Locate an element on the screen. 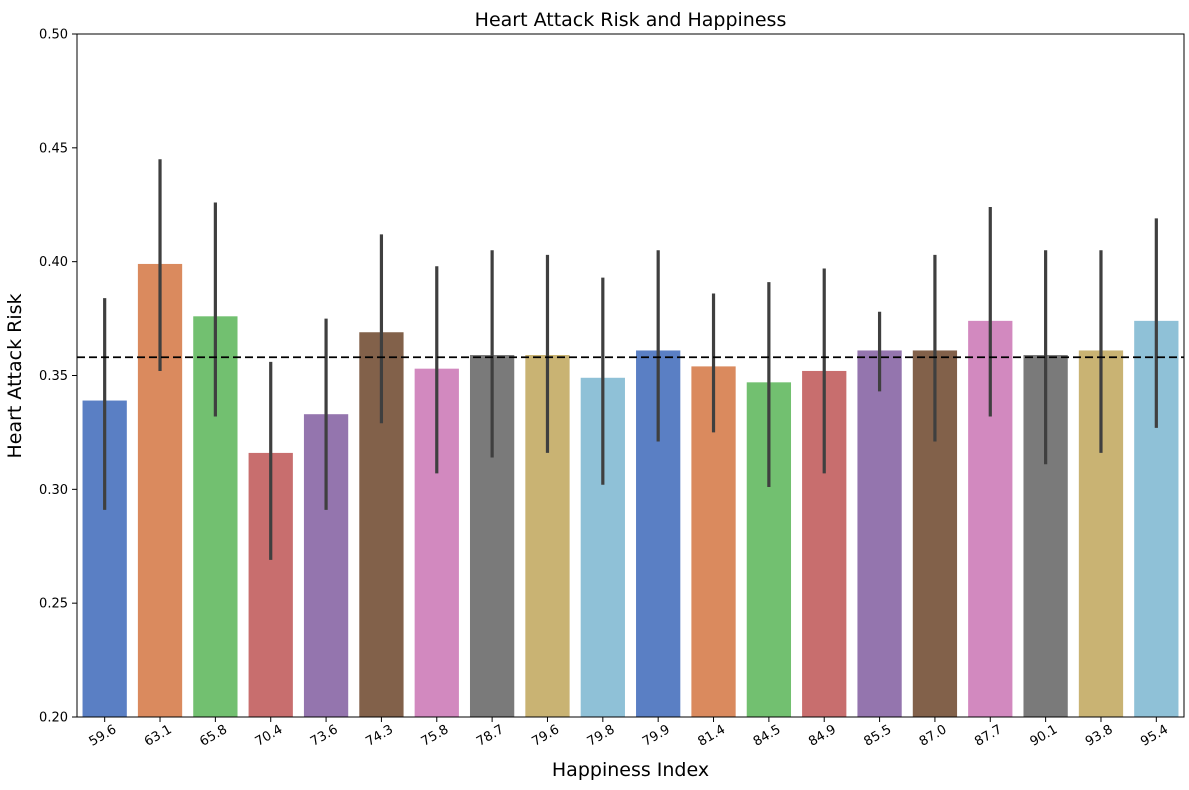 The width and height of the screenshot is (1189, 790). x-tick-label: 75.8 is located at coordinates (435, 735).